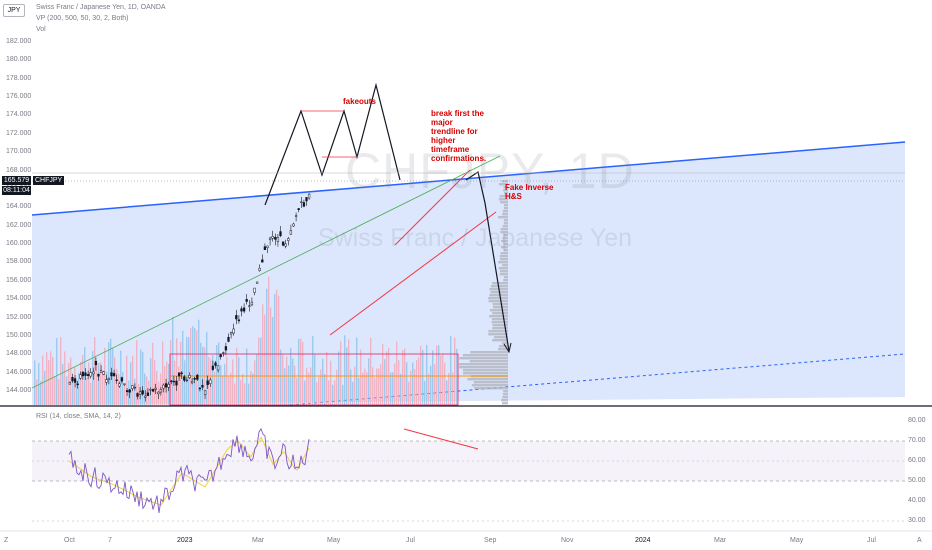 The width and height of the screenshot is (932, 550). What do you see at coordinates (338, 293) in the screenshot?
I see `volume-profile` at bounding box center [338, 293].